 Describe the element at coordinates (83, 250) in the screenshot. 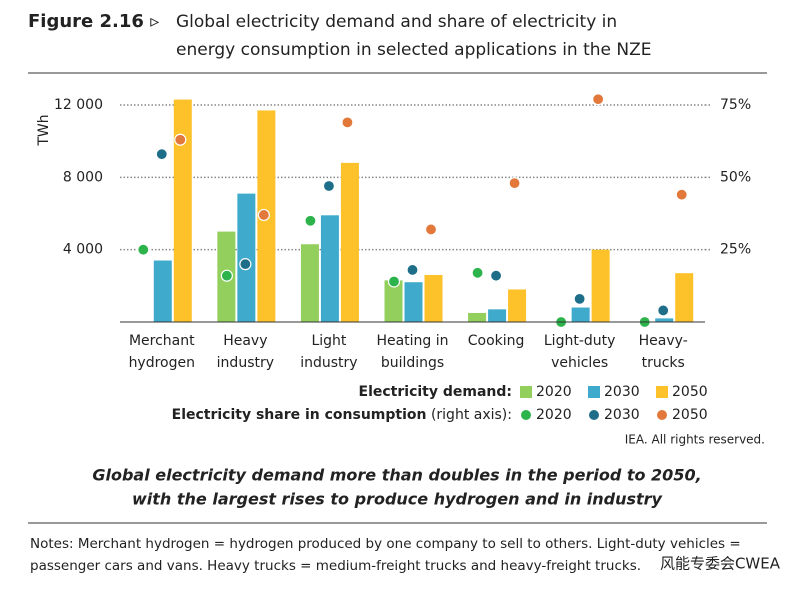

I see `y-tick-label: 4 000` at that location.